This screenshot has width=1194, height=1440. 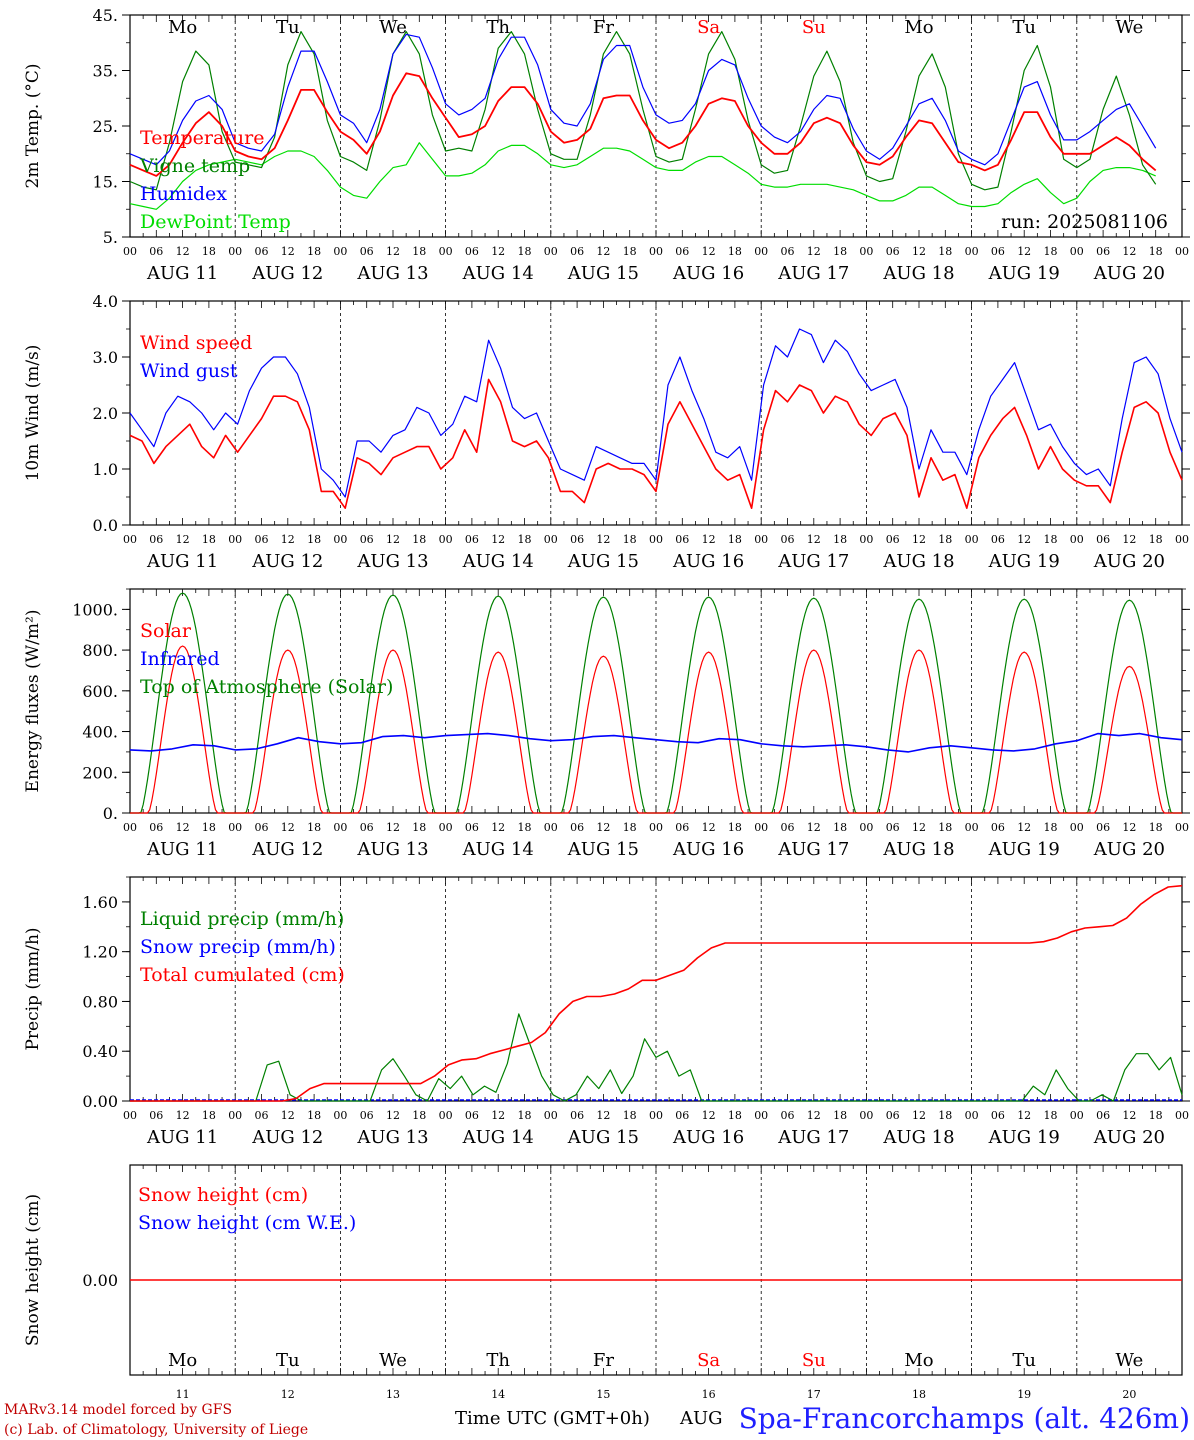 I want to click on y-axis-title: Snow height (cm), so click(x=33, y=1270).